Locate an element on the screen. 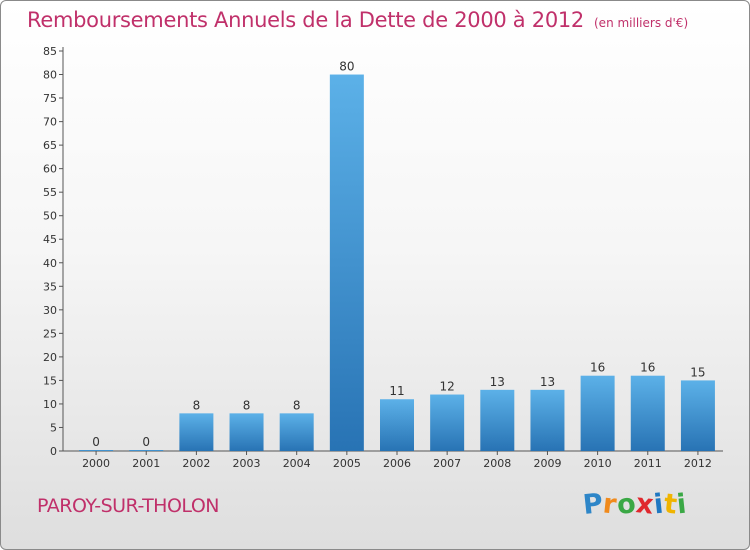 The image size is (750, 550). y-tick-label: 60 is located at coordinates (50, 169).